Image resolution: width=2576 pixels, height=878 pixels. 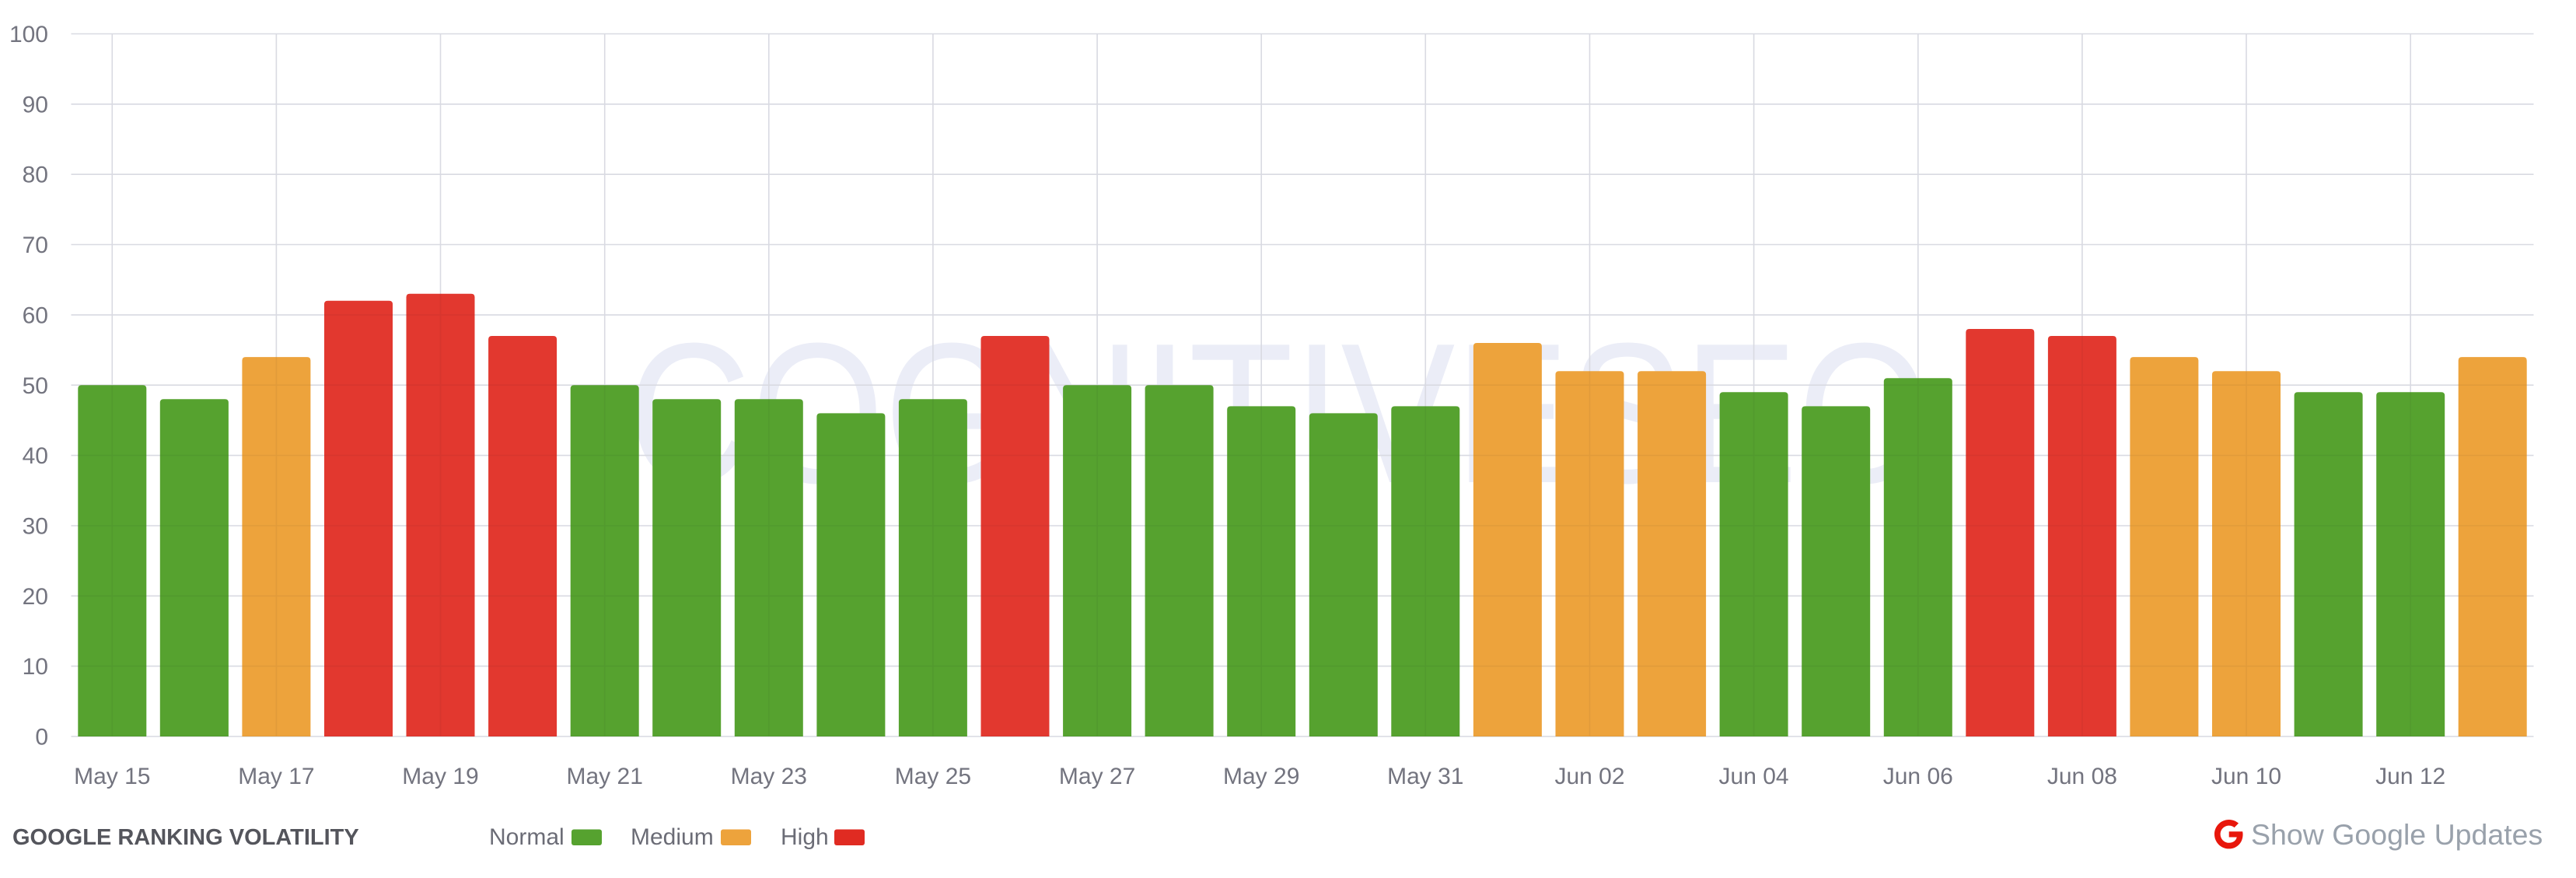 I want to click on svg-text: 50, so click(x=35, y=386).